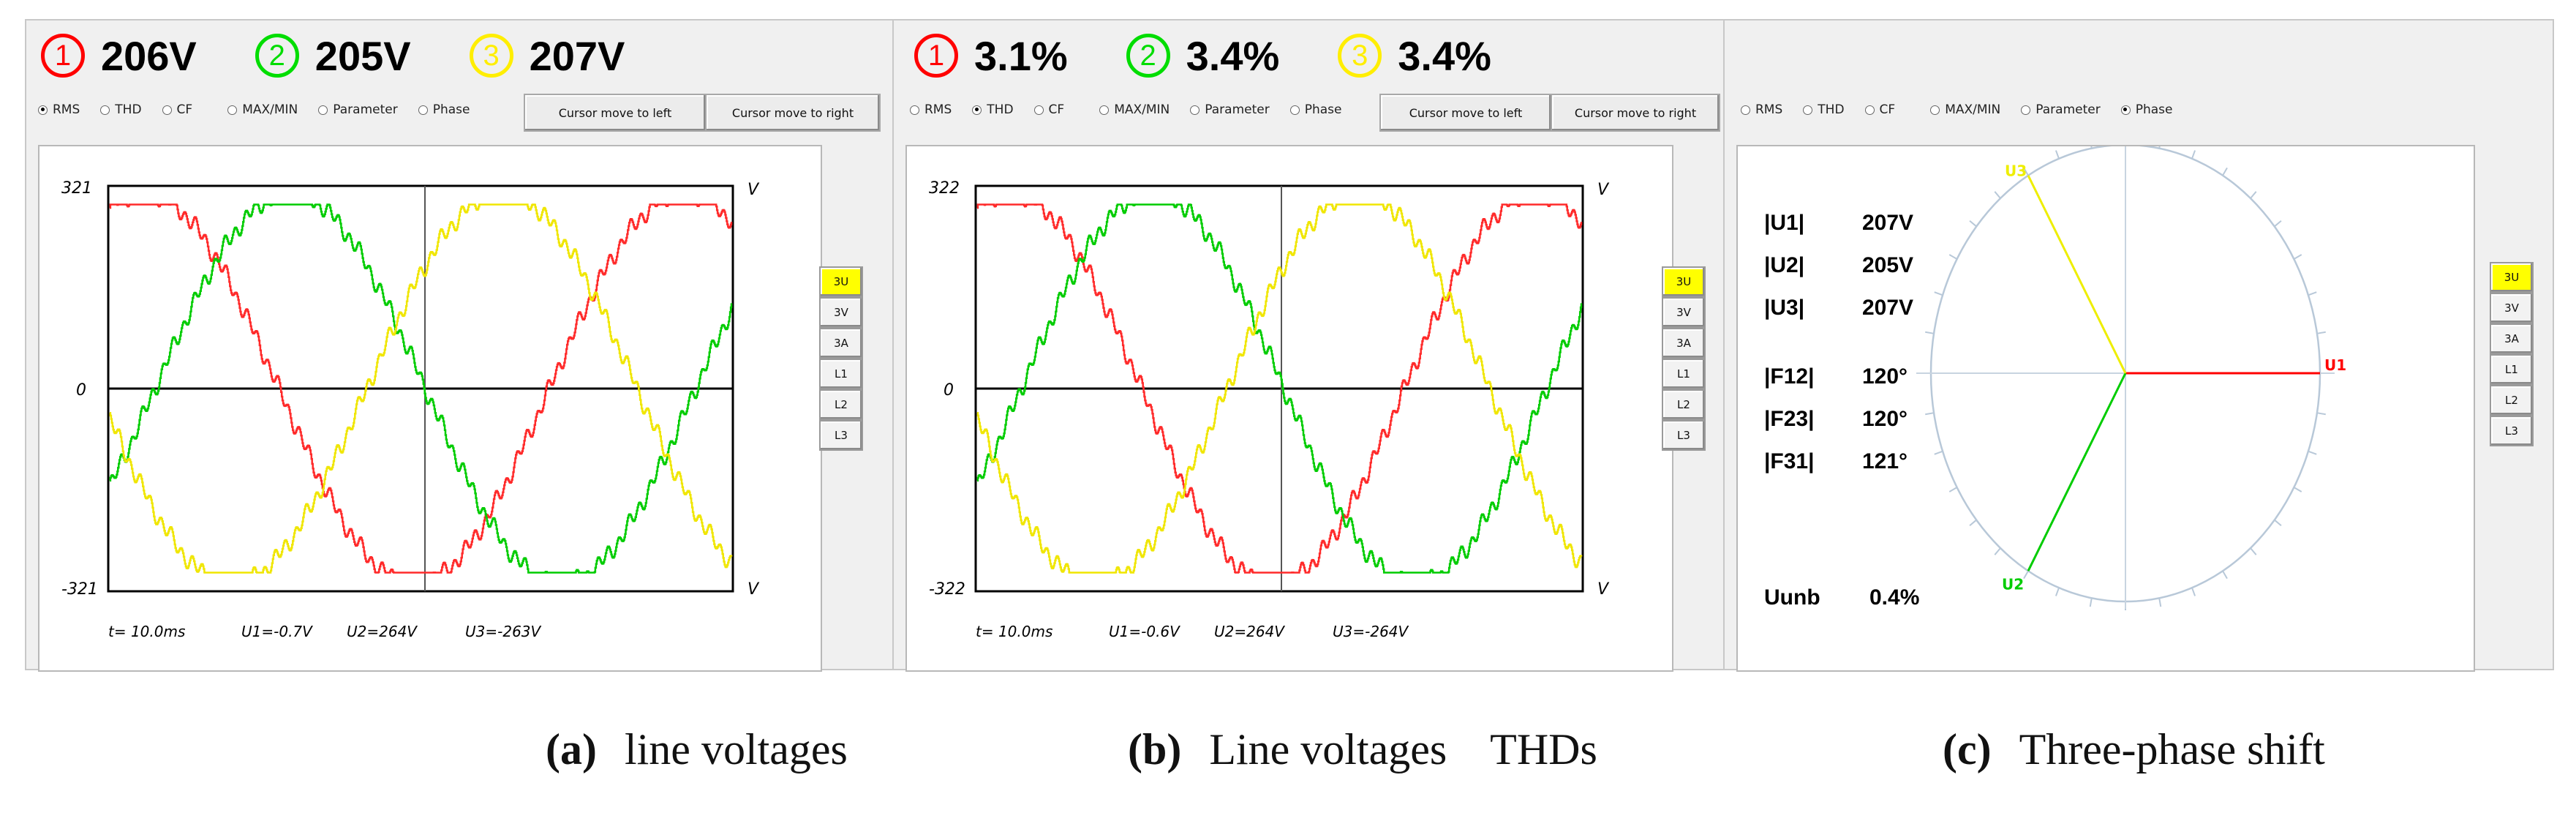 Image resolution: width=2576 pixels, height=813 pixels. What do you see at coordinates (1232, 55) in the screenshot?
I see `readout-bar: 1 3.1% 2 3.4% 3 3.4%` at bounding box center [1232, 55].